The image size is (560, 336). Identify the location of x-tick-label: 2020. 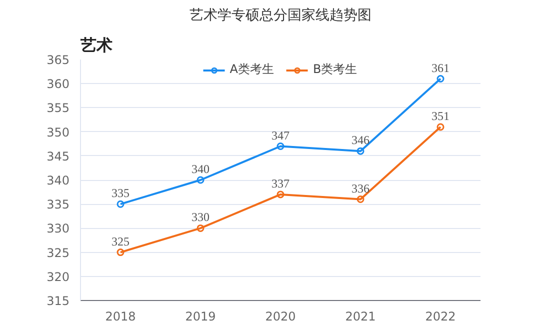
(280, 317).